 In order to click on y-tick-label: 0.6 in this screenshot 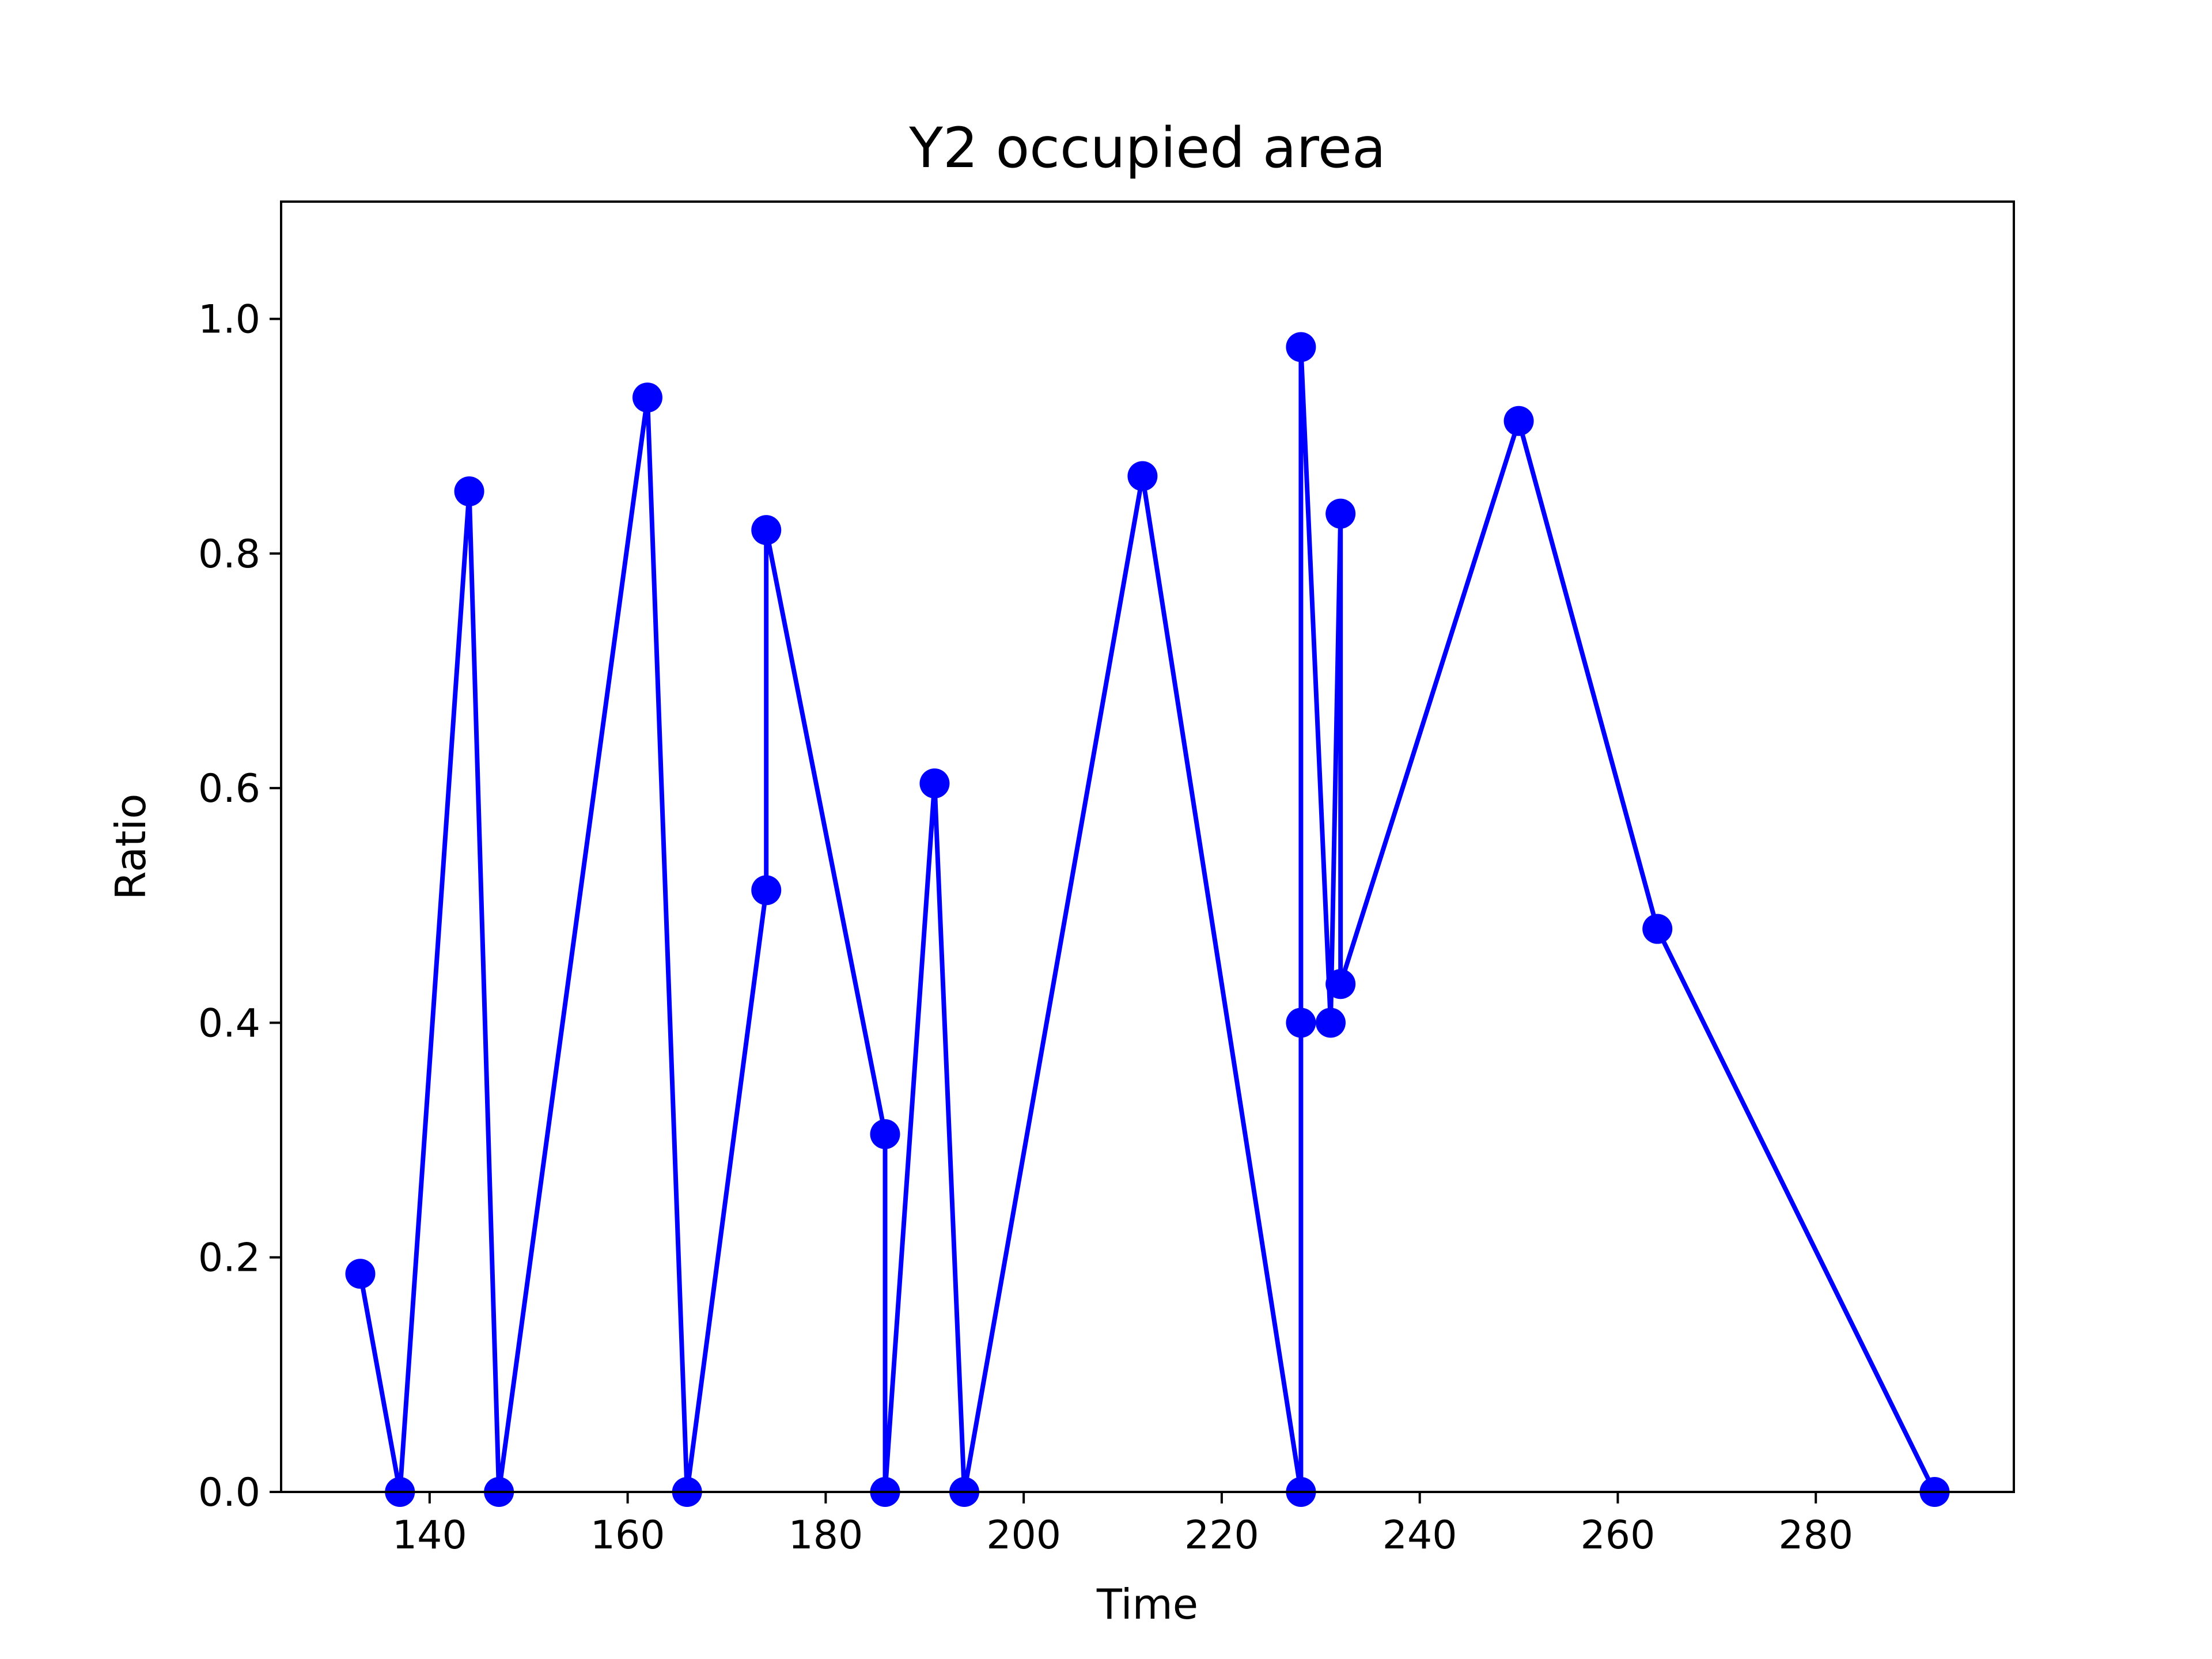, I will do `click(229, 789)`.